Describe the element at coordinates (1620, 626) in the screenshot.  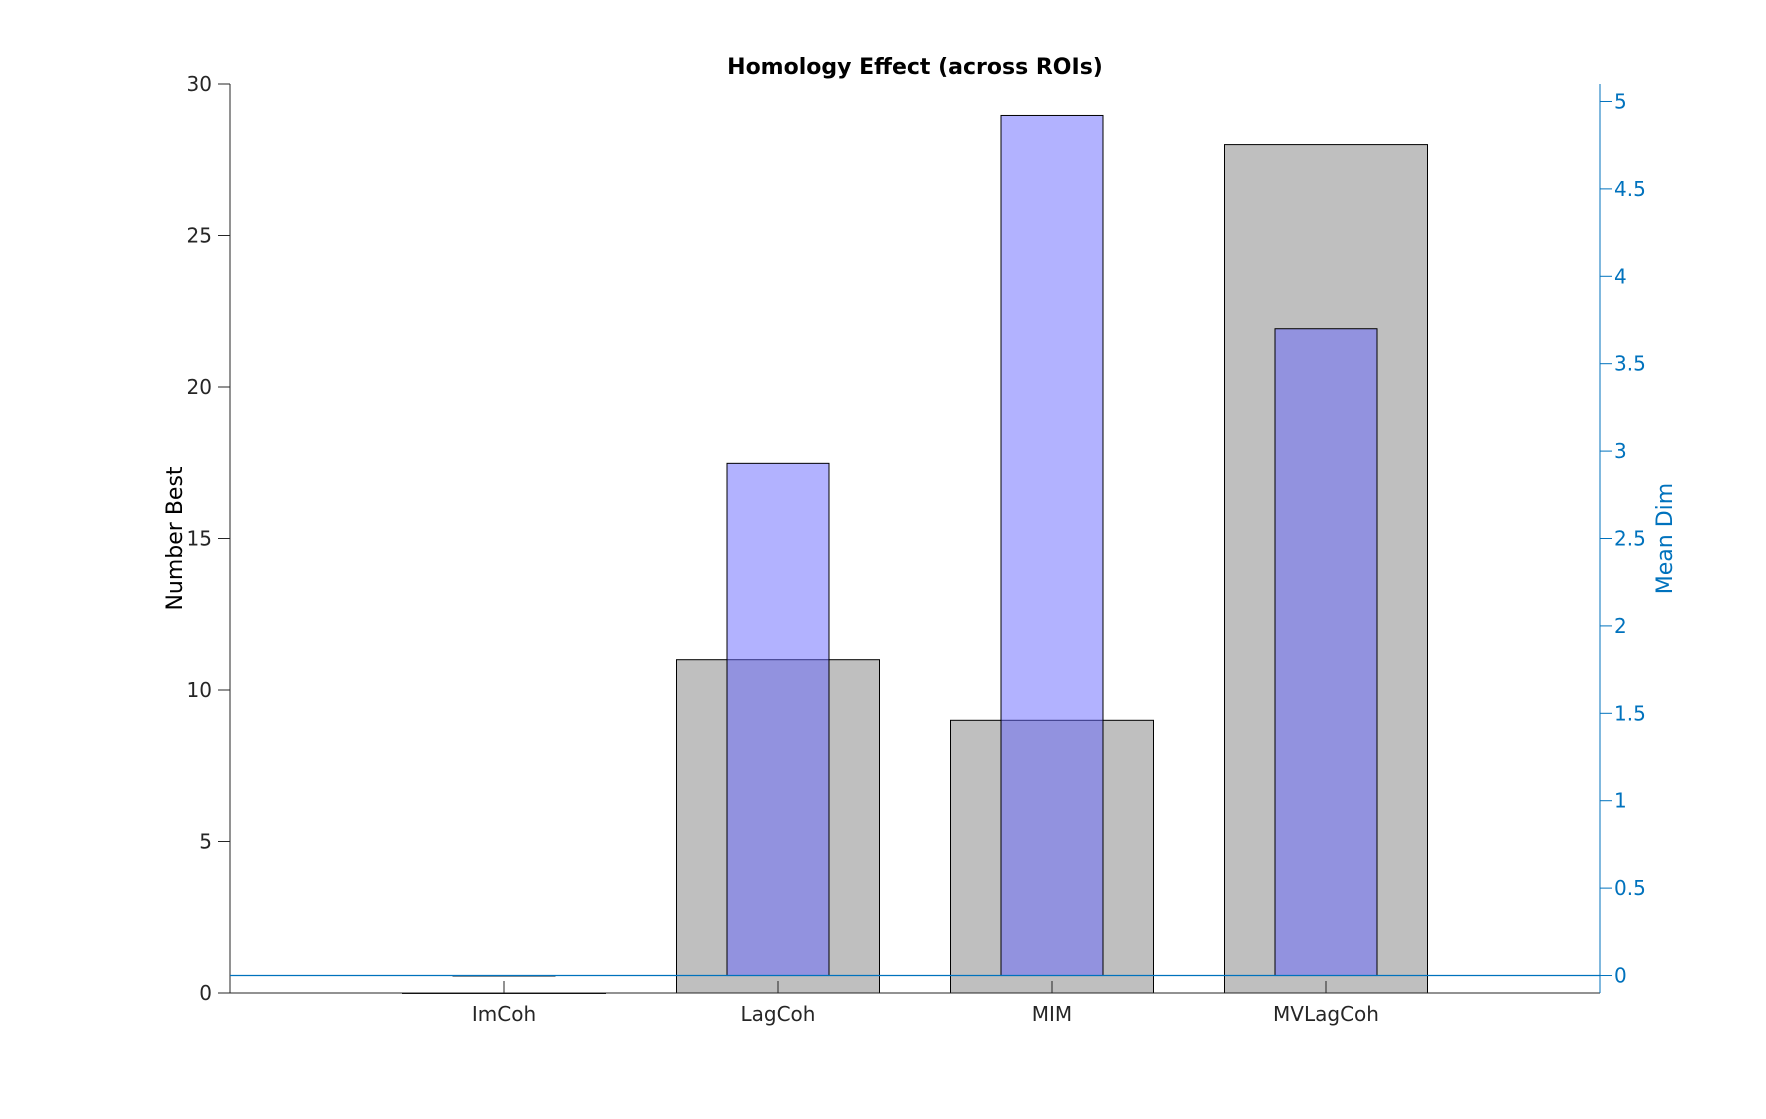
I see `right-tick-label: 2` at that location.